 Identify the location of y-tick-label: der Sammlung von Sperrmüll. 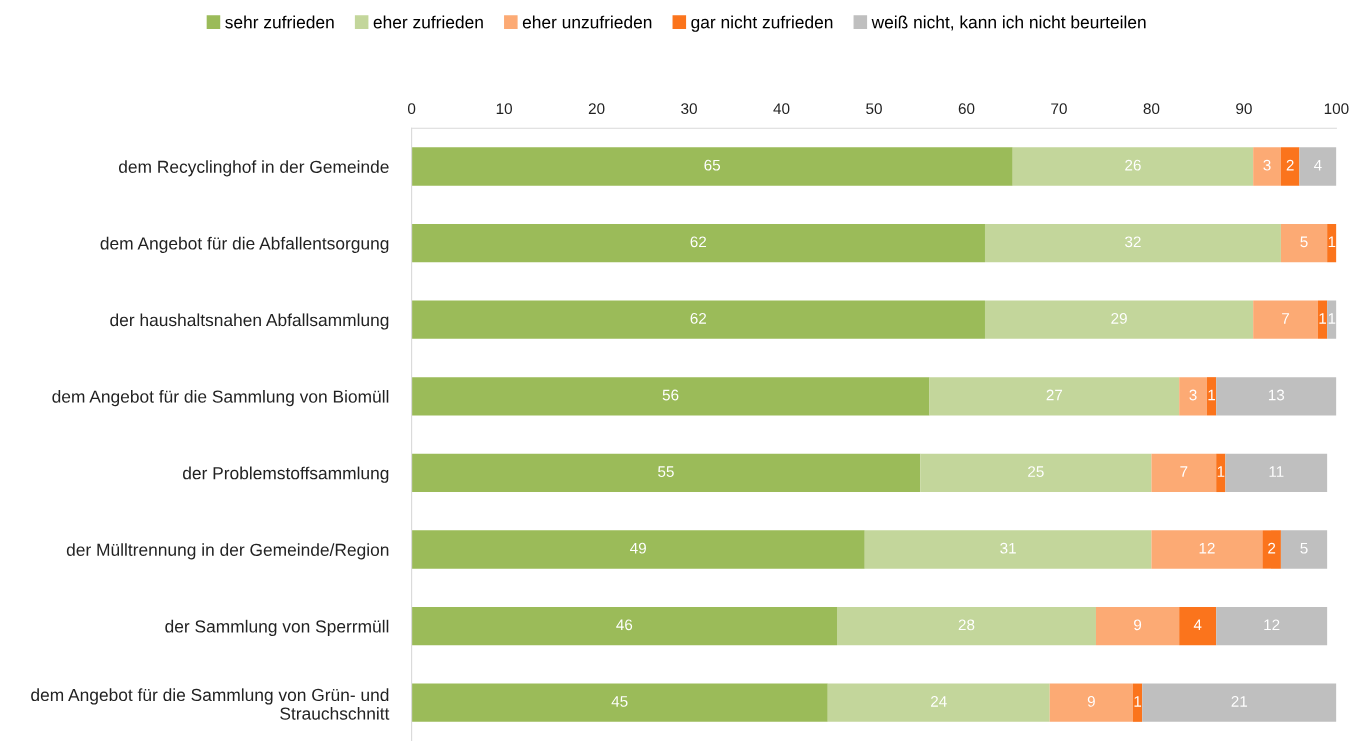
(277, 627).